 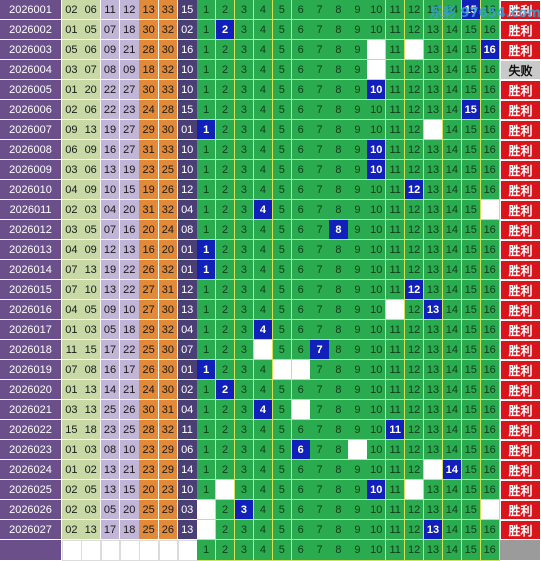 What do you see at coordinates (72, 290) in the screenshot?
I see `drawn-number-cell: 07` at bounding box center [72, 290].